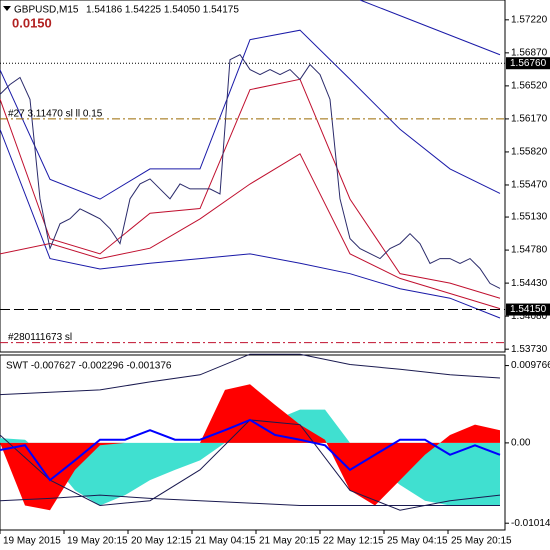  Describe the element at coordinates (529, 349) in the screenshot. I see `y-tick-label: 1.53730` at that location.